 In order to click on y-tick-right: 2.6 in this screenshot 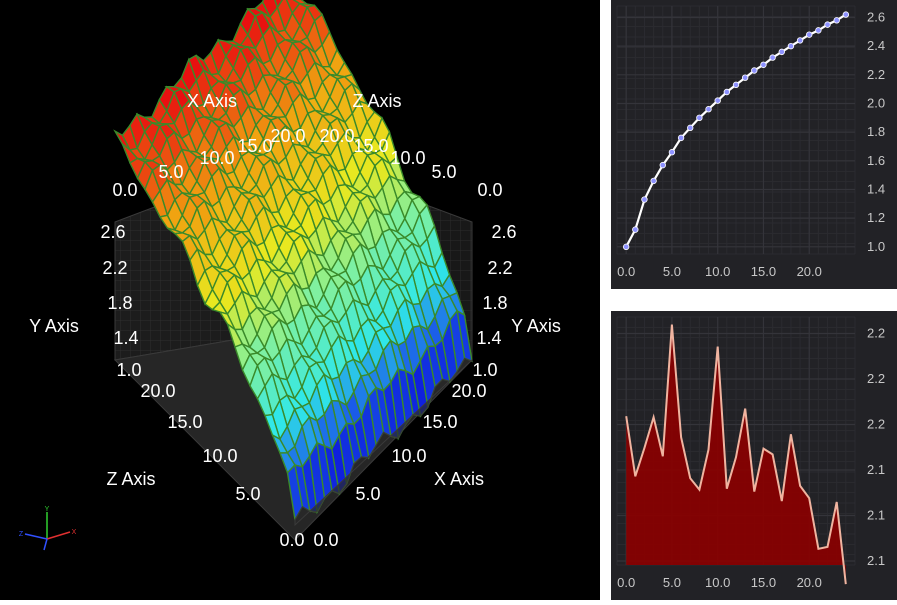, I will do `click(503, 232)`.